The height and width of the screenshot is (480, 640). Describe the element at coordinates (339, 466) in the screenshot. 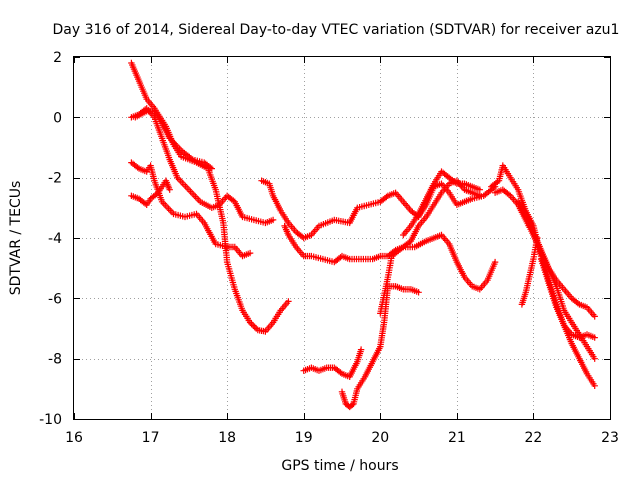

I see `x-axis-label: GPS time / hours` at that location.